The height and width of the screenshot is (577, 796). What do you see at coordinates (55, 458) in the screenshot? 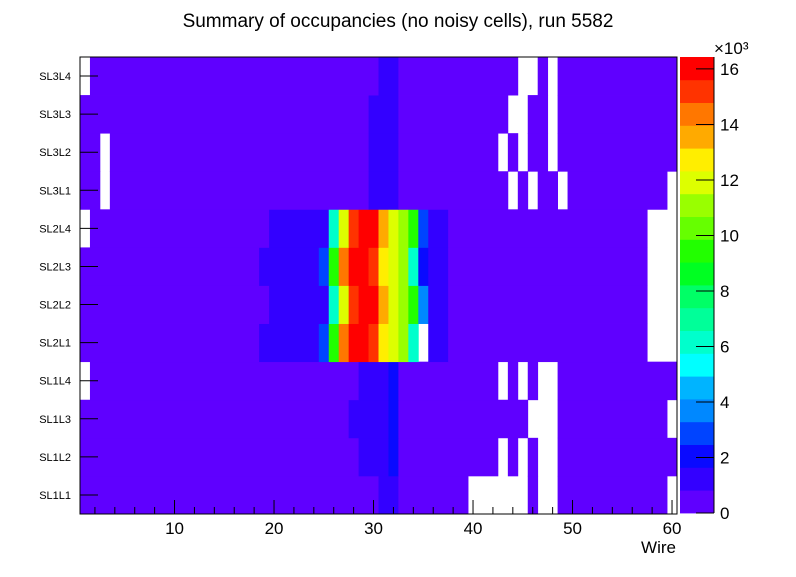
I see `y-tick-label: SL1L2` at bounding box center [55, 458].